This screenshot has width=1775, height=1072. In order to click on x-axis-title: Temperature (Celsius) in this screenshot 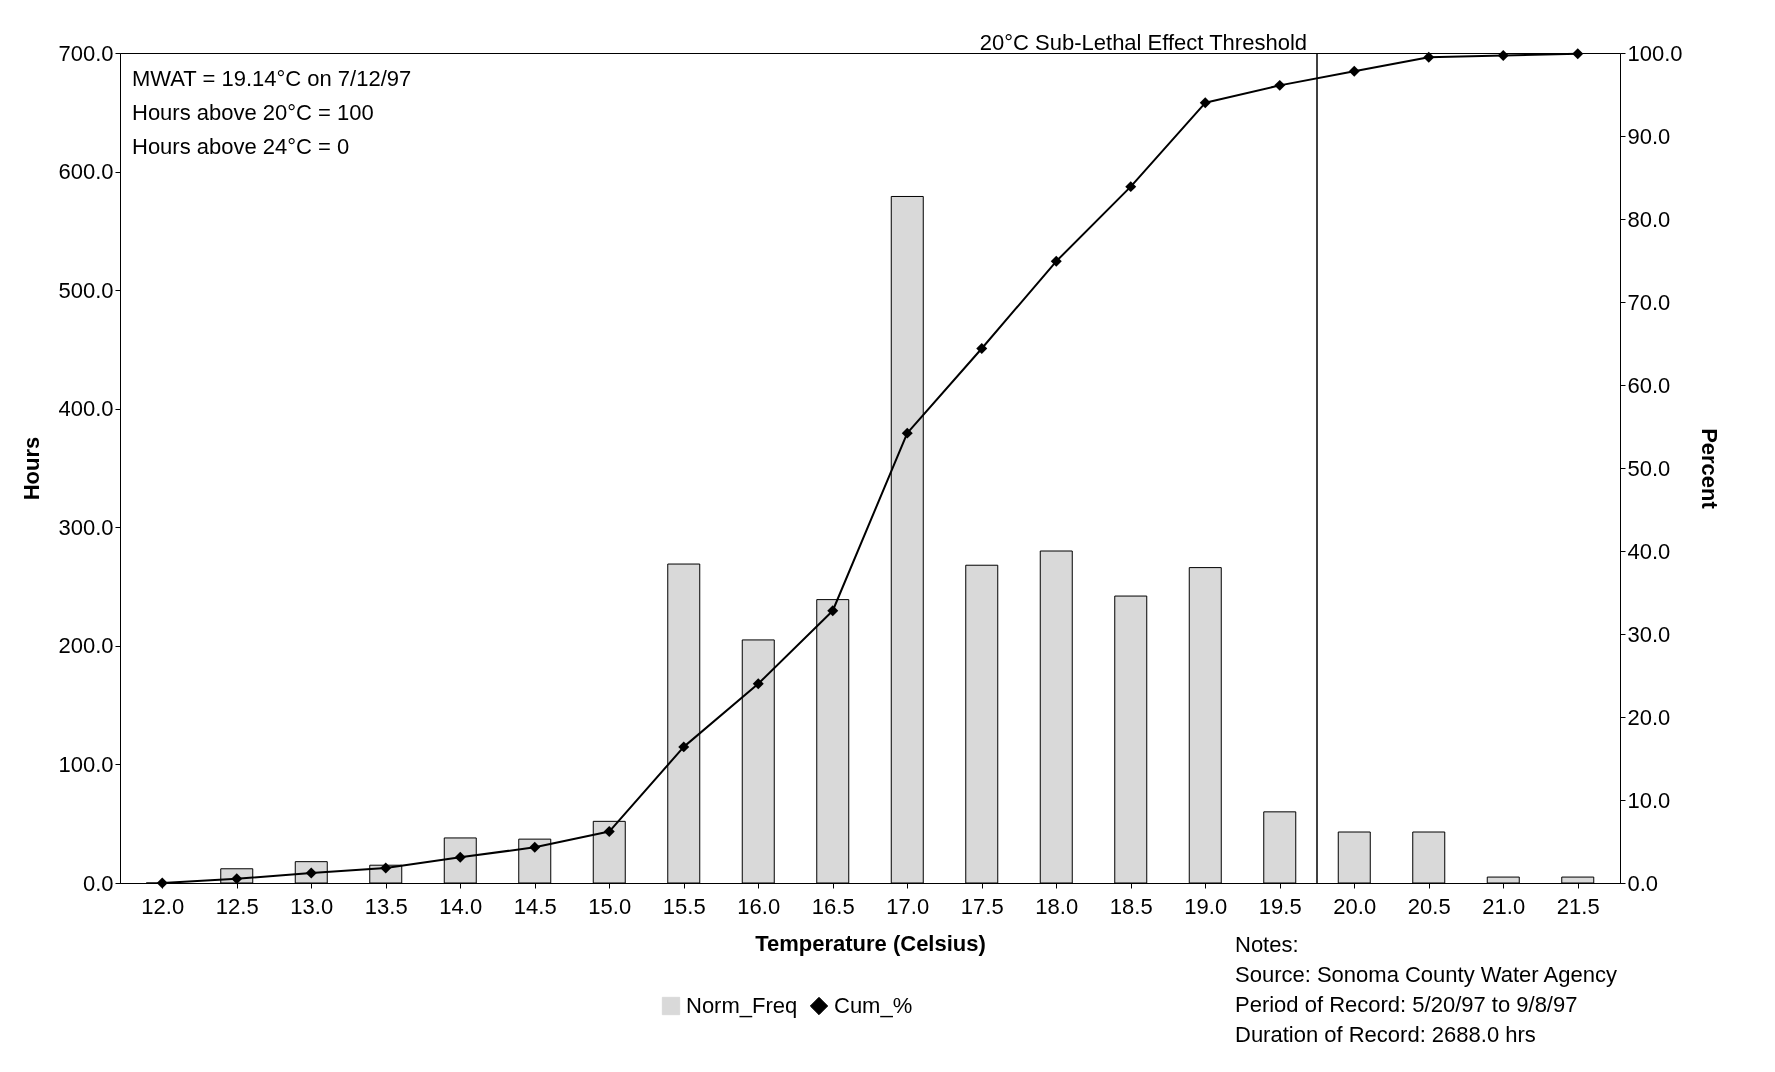, I will do `click(870, 943)`.